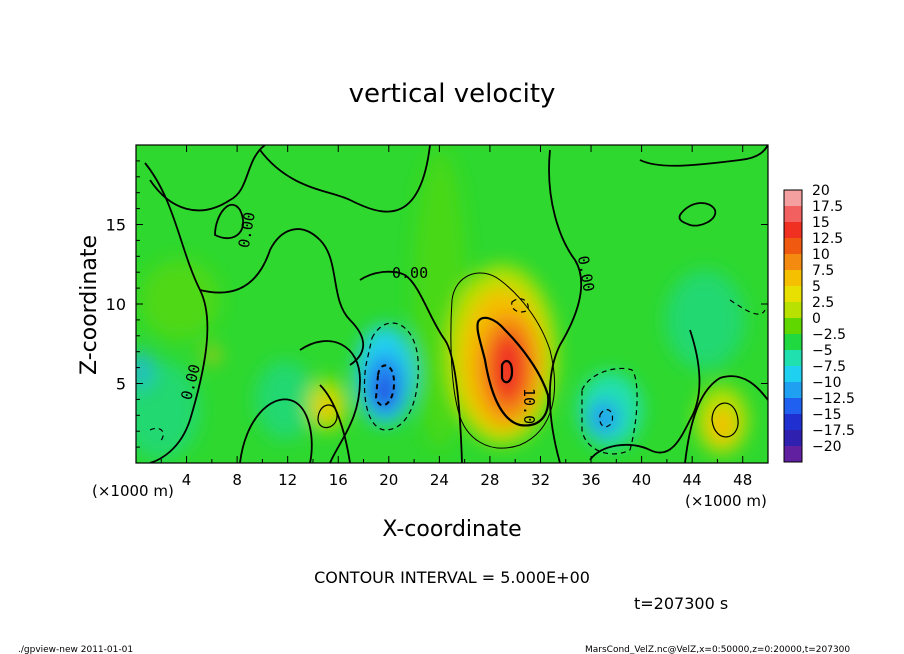 The image size is (904, 654). I want to click on x-unit-label-right: (×1000 m), so click(726, 501).